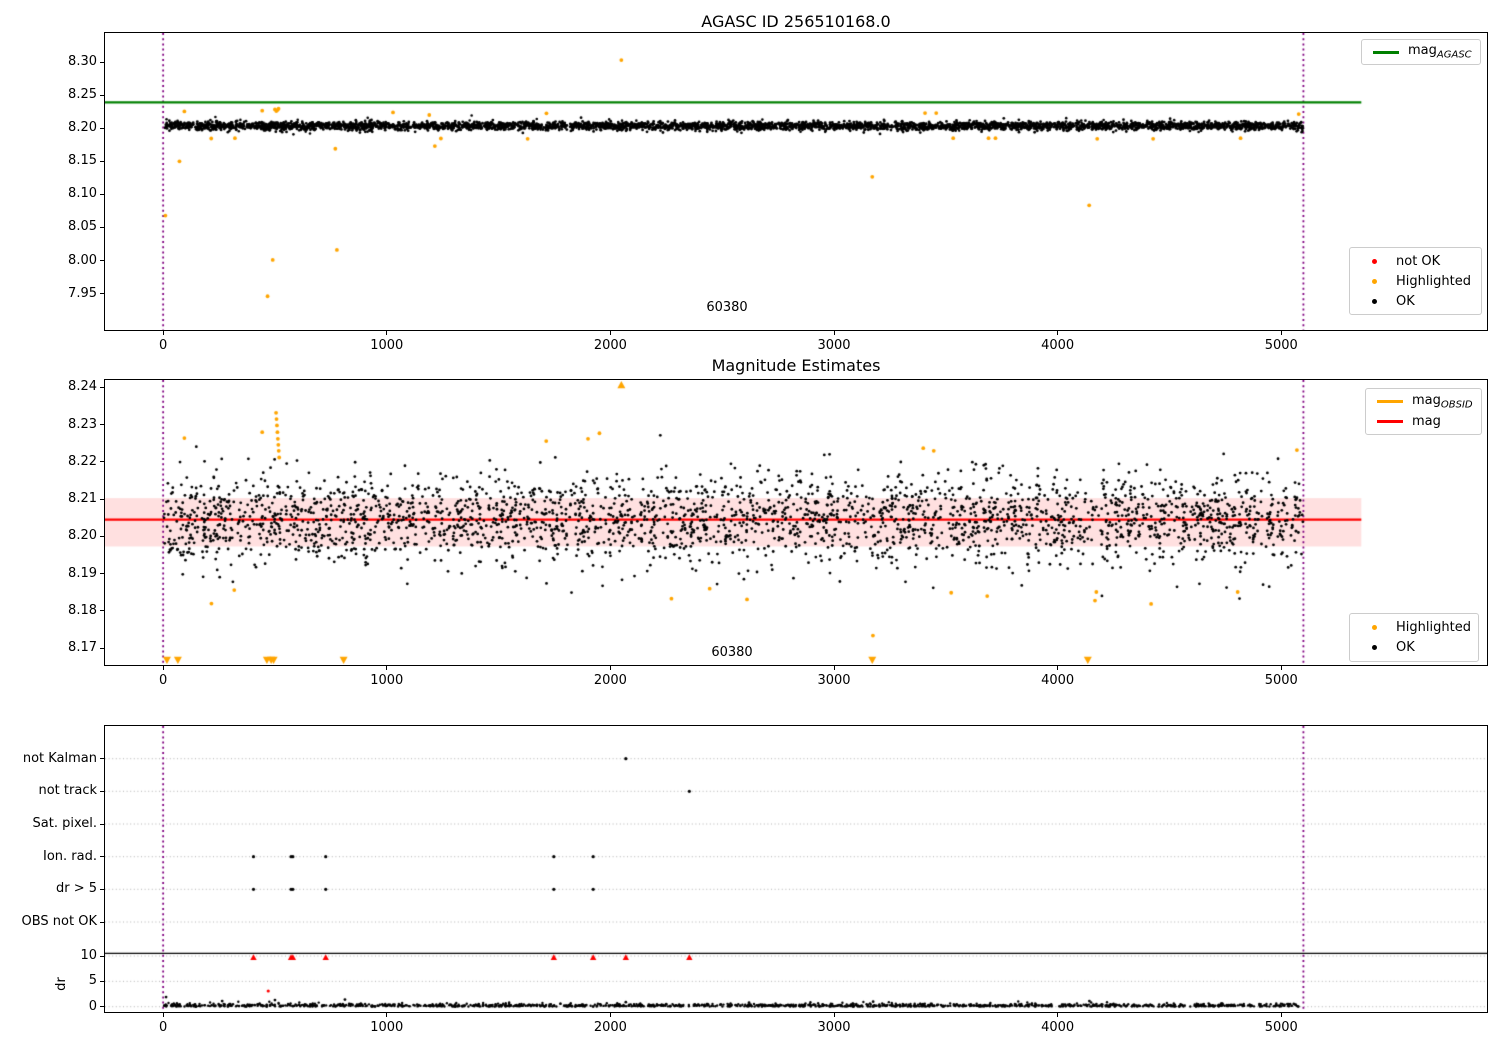 The image size is (1500, 1050). I want to click on legend-item: not OK, so click(1415, 261).